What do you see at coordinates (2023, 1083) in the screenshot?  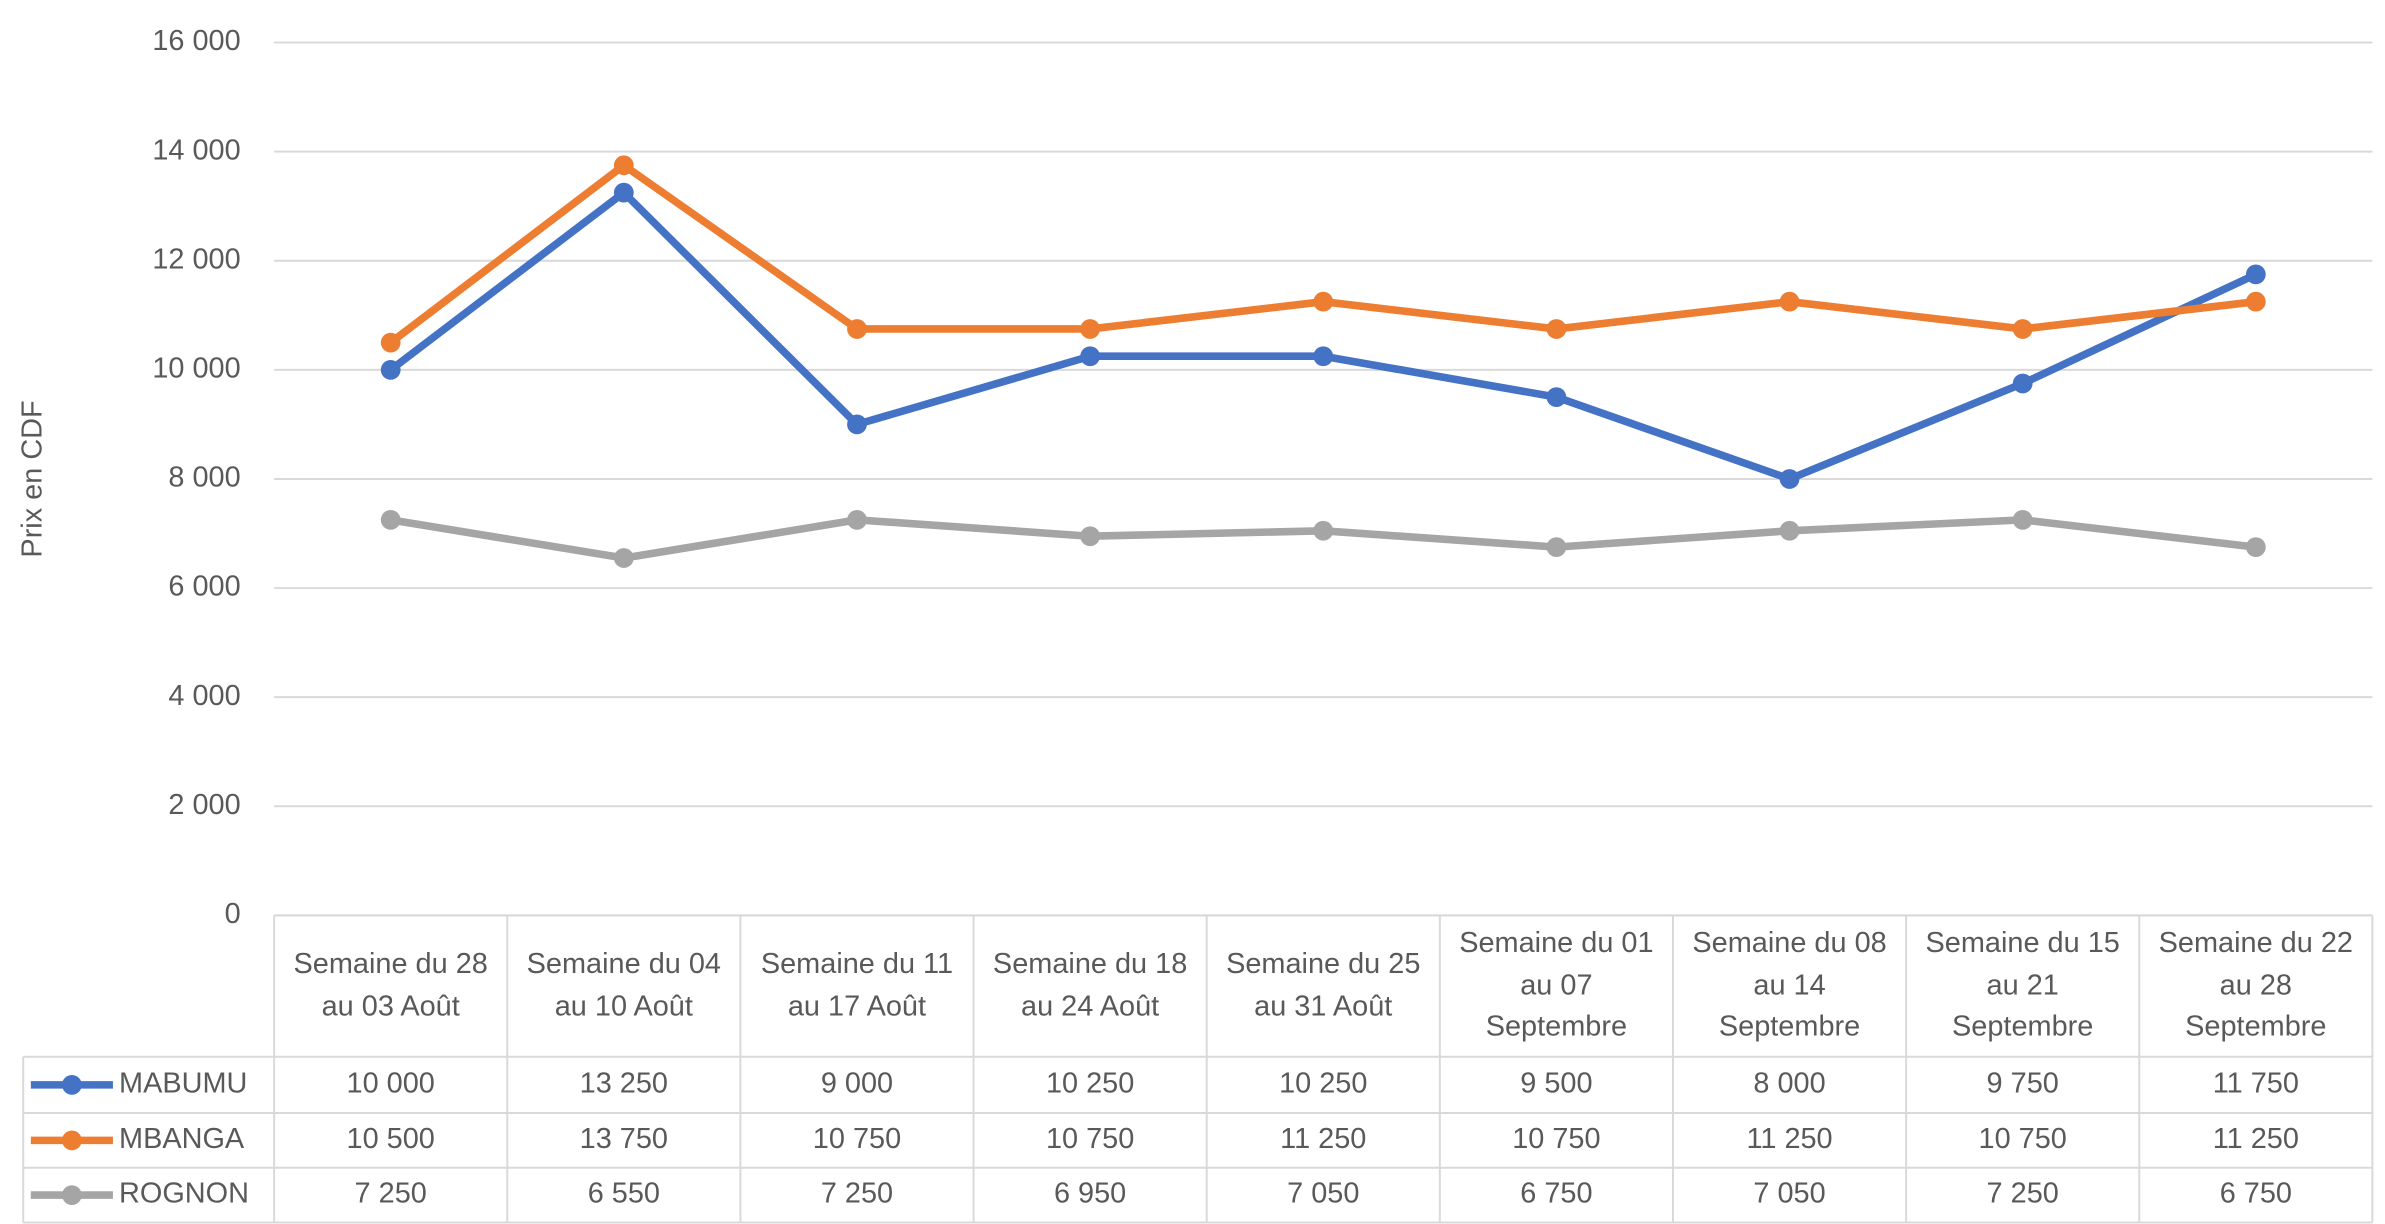 I see `table-value: 9 750` at bounding box center [2023, 1083].